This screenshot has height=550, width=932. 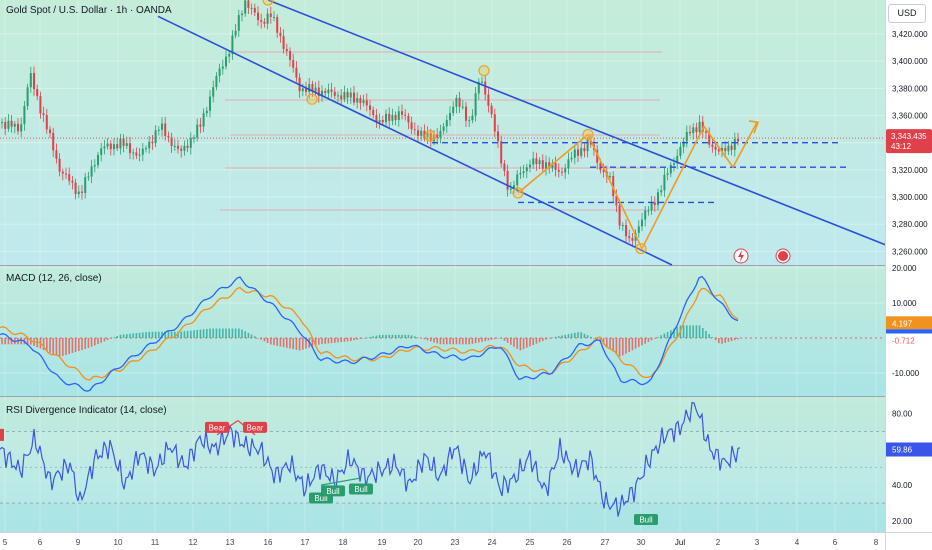 I want to click on time-tick-label: 2, so click(x=718, y=542).